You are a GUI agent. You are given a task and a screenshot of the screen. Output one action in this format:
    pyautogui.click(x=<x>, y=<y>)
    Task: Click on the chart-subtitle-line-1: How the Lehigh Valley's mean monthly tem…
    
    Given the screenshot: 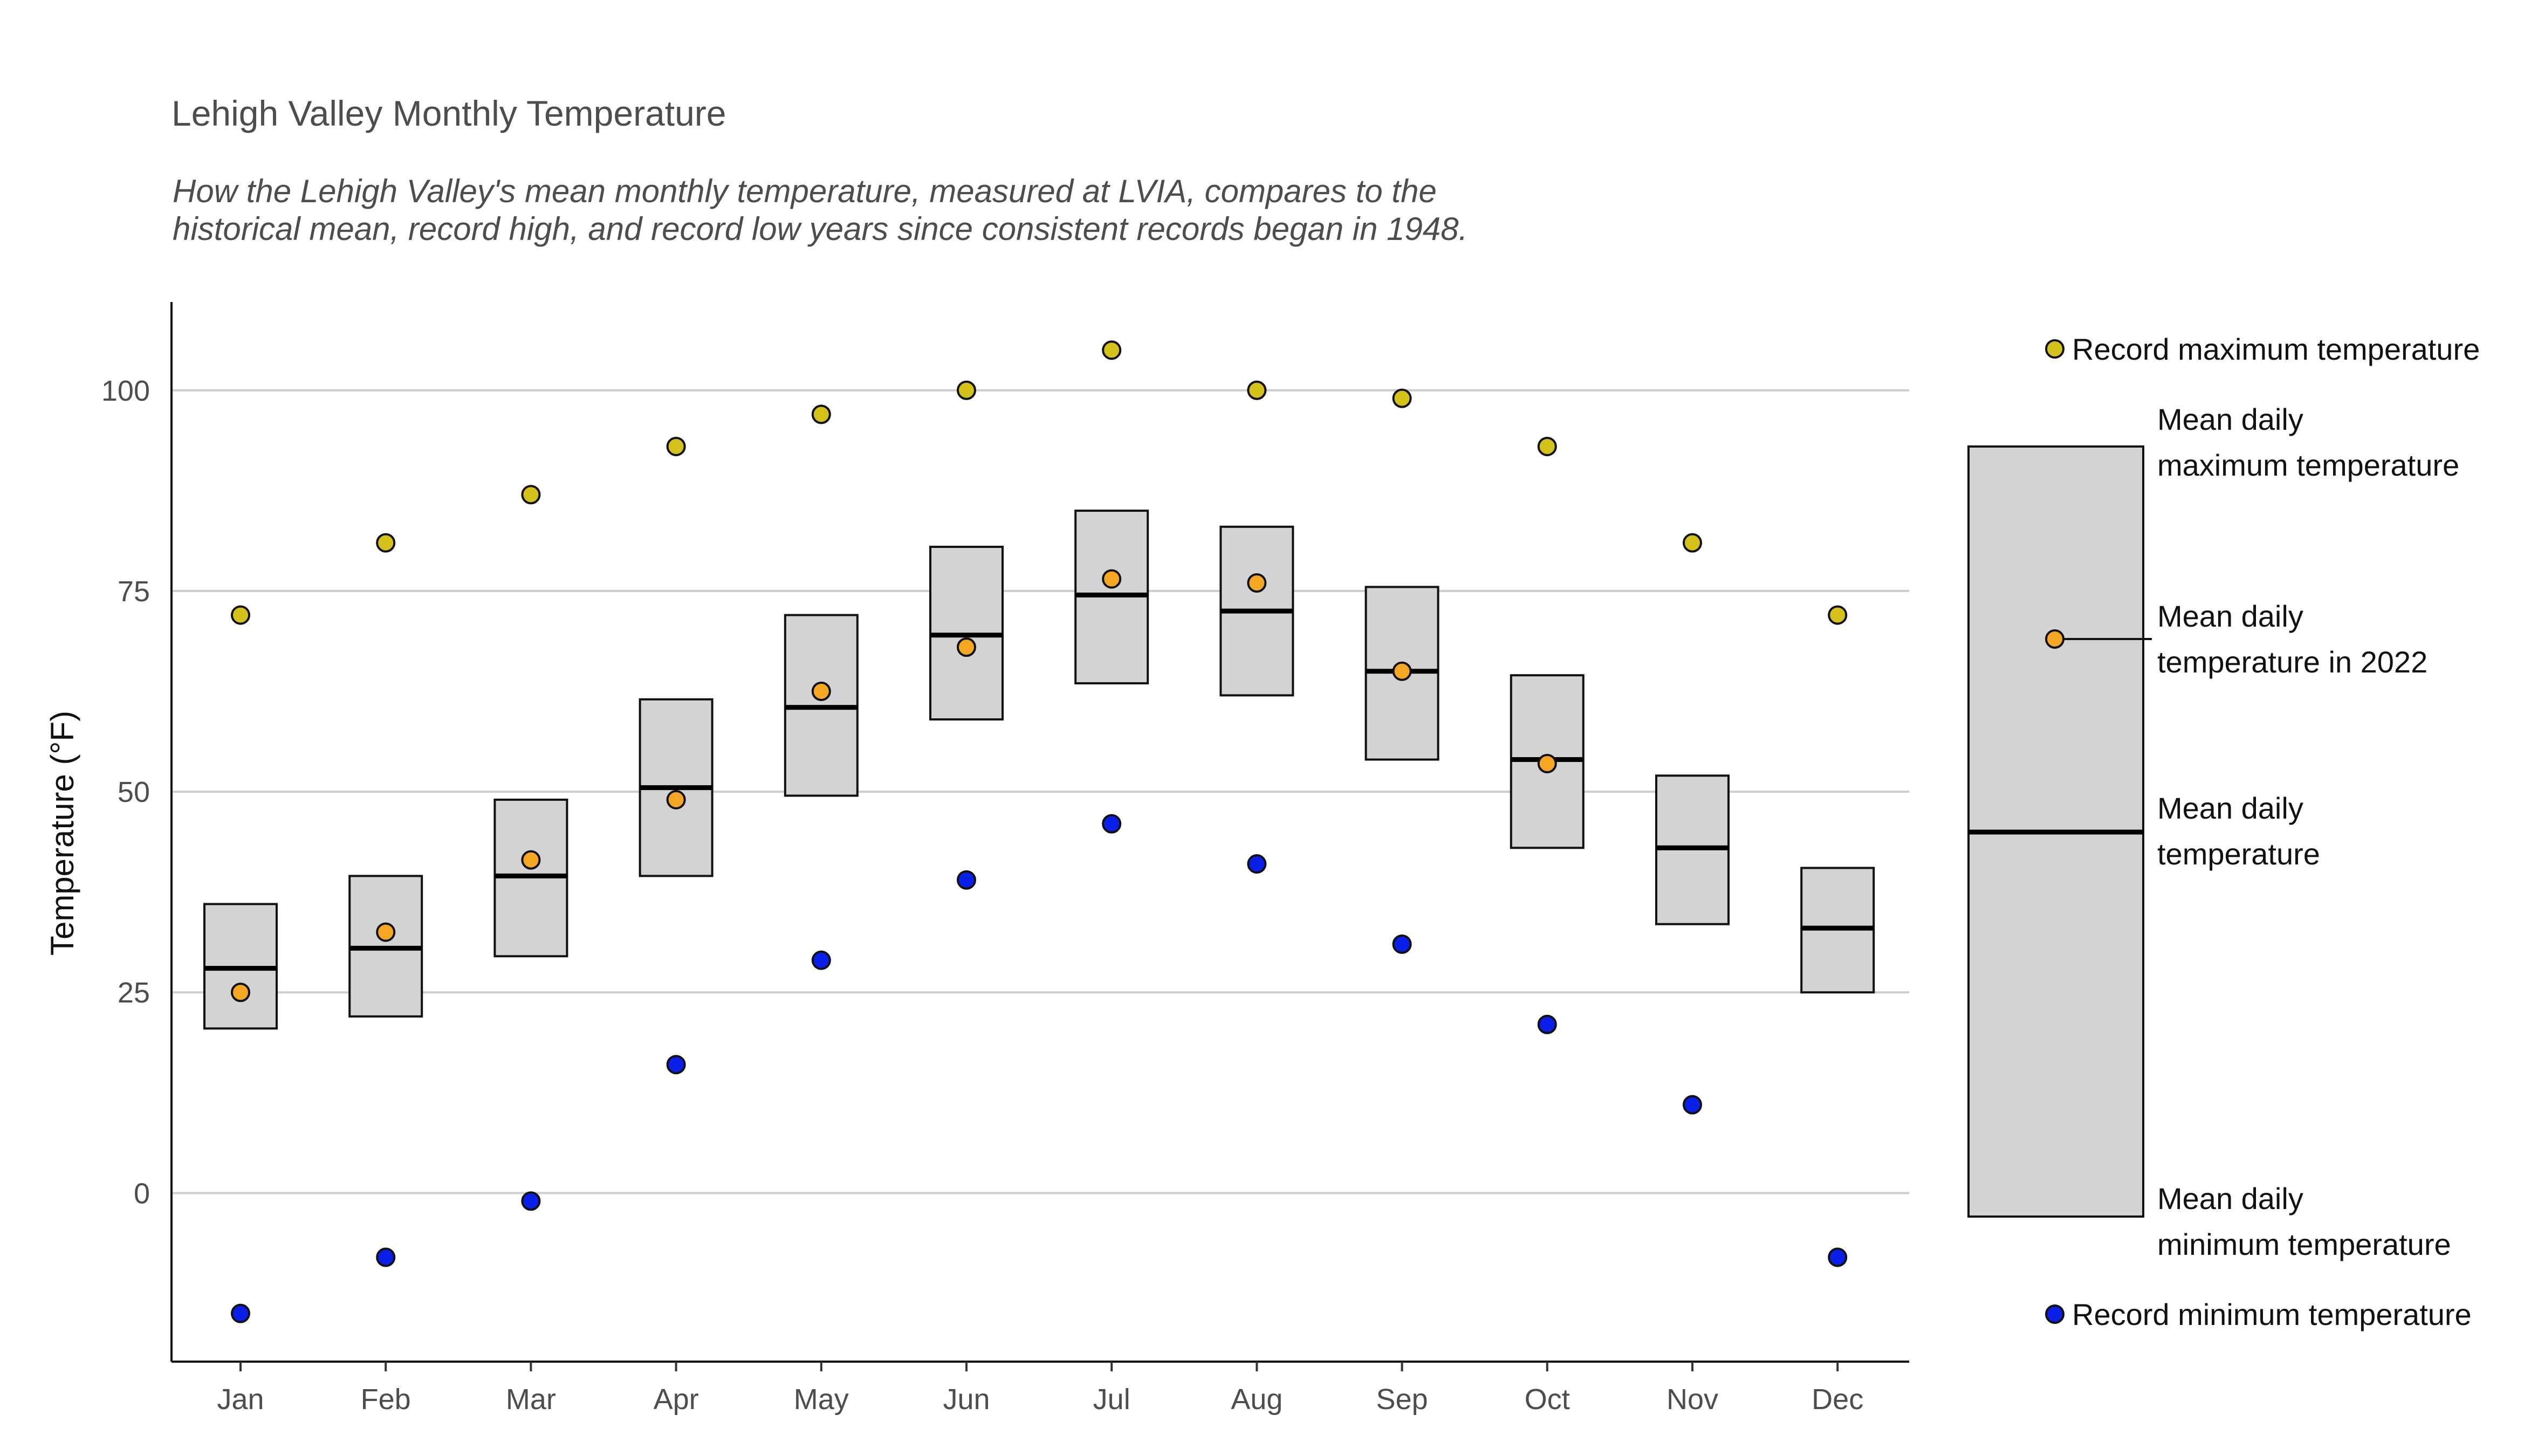 What is the action you would take?
    pyautogui.click(x=805, y=191)
    